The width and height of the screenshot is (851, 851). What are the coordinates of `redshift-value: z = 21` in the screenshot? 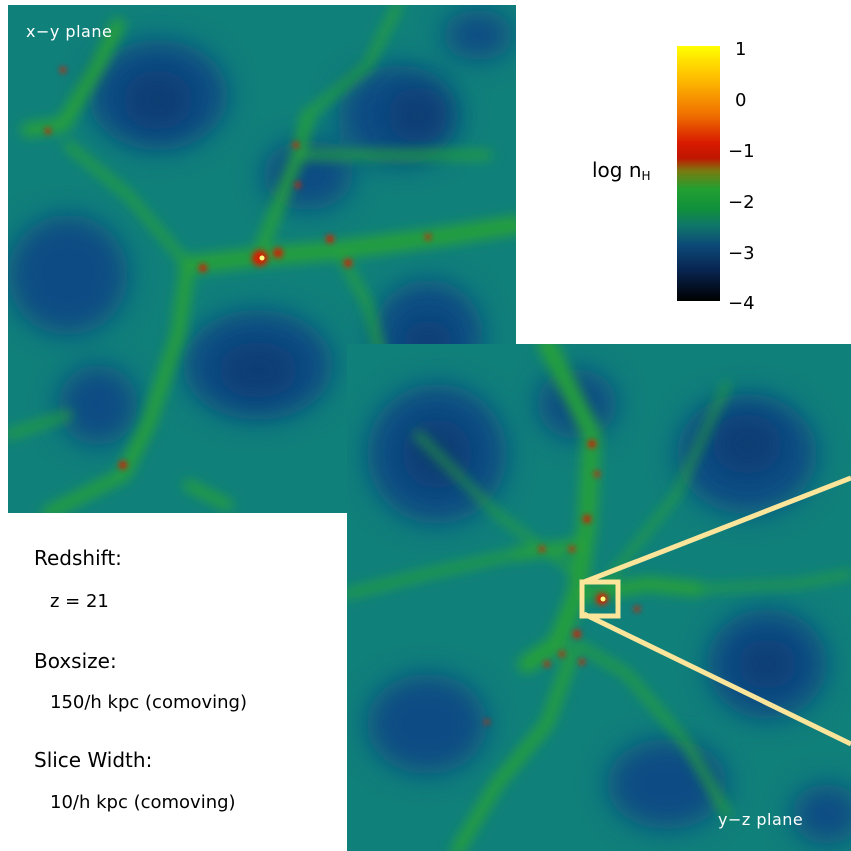 It's located at (79, 601).